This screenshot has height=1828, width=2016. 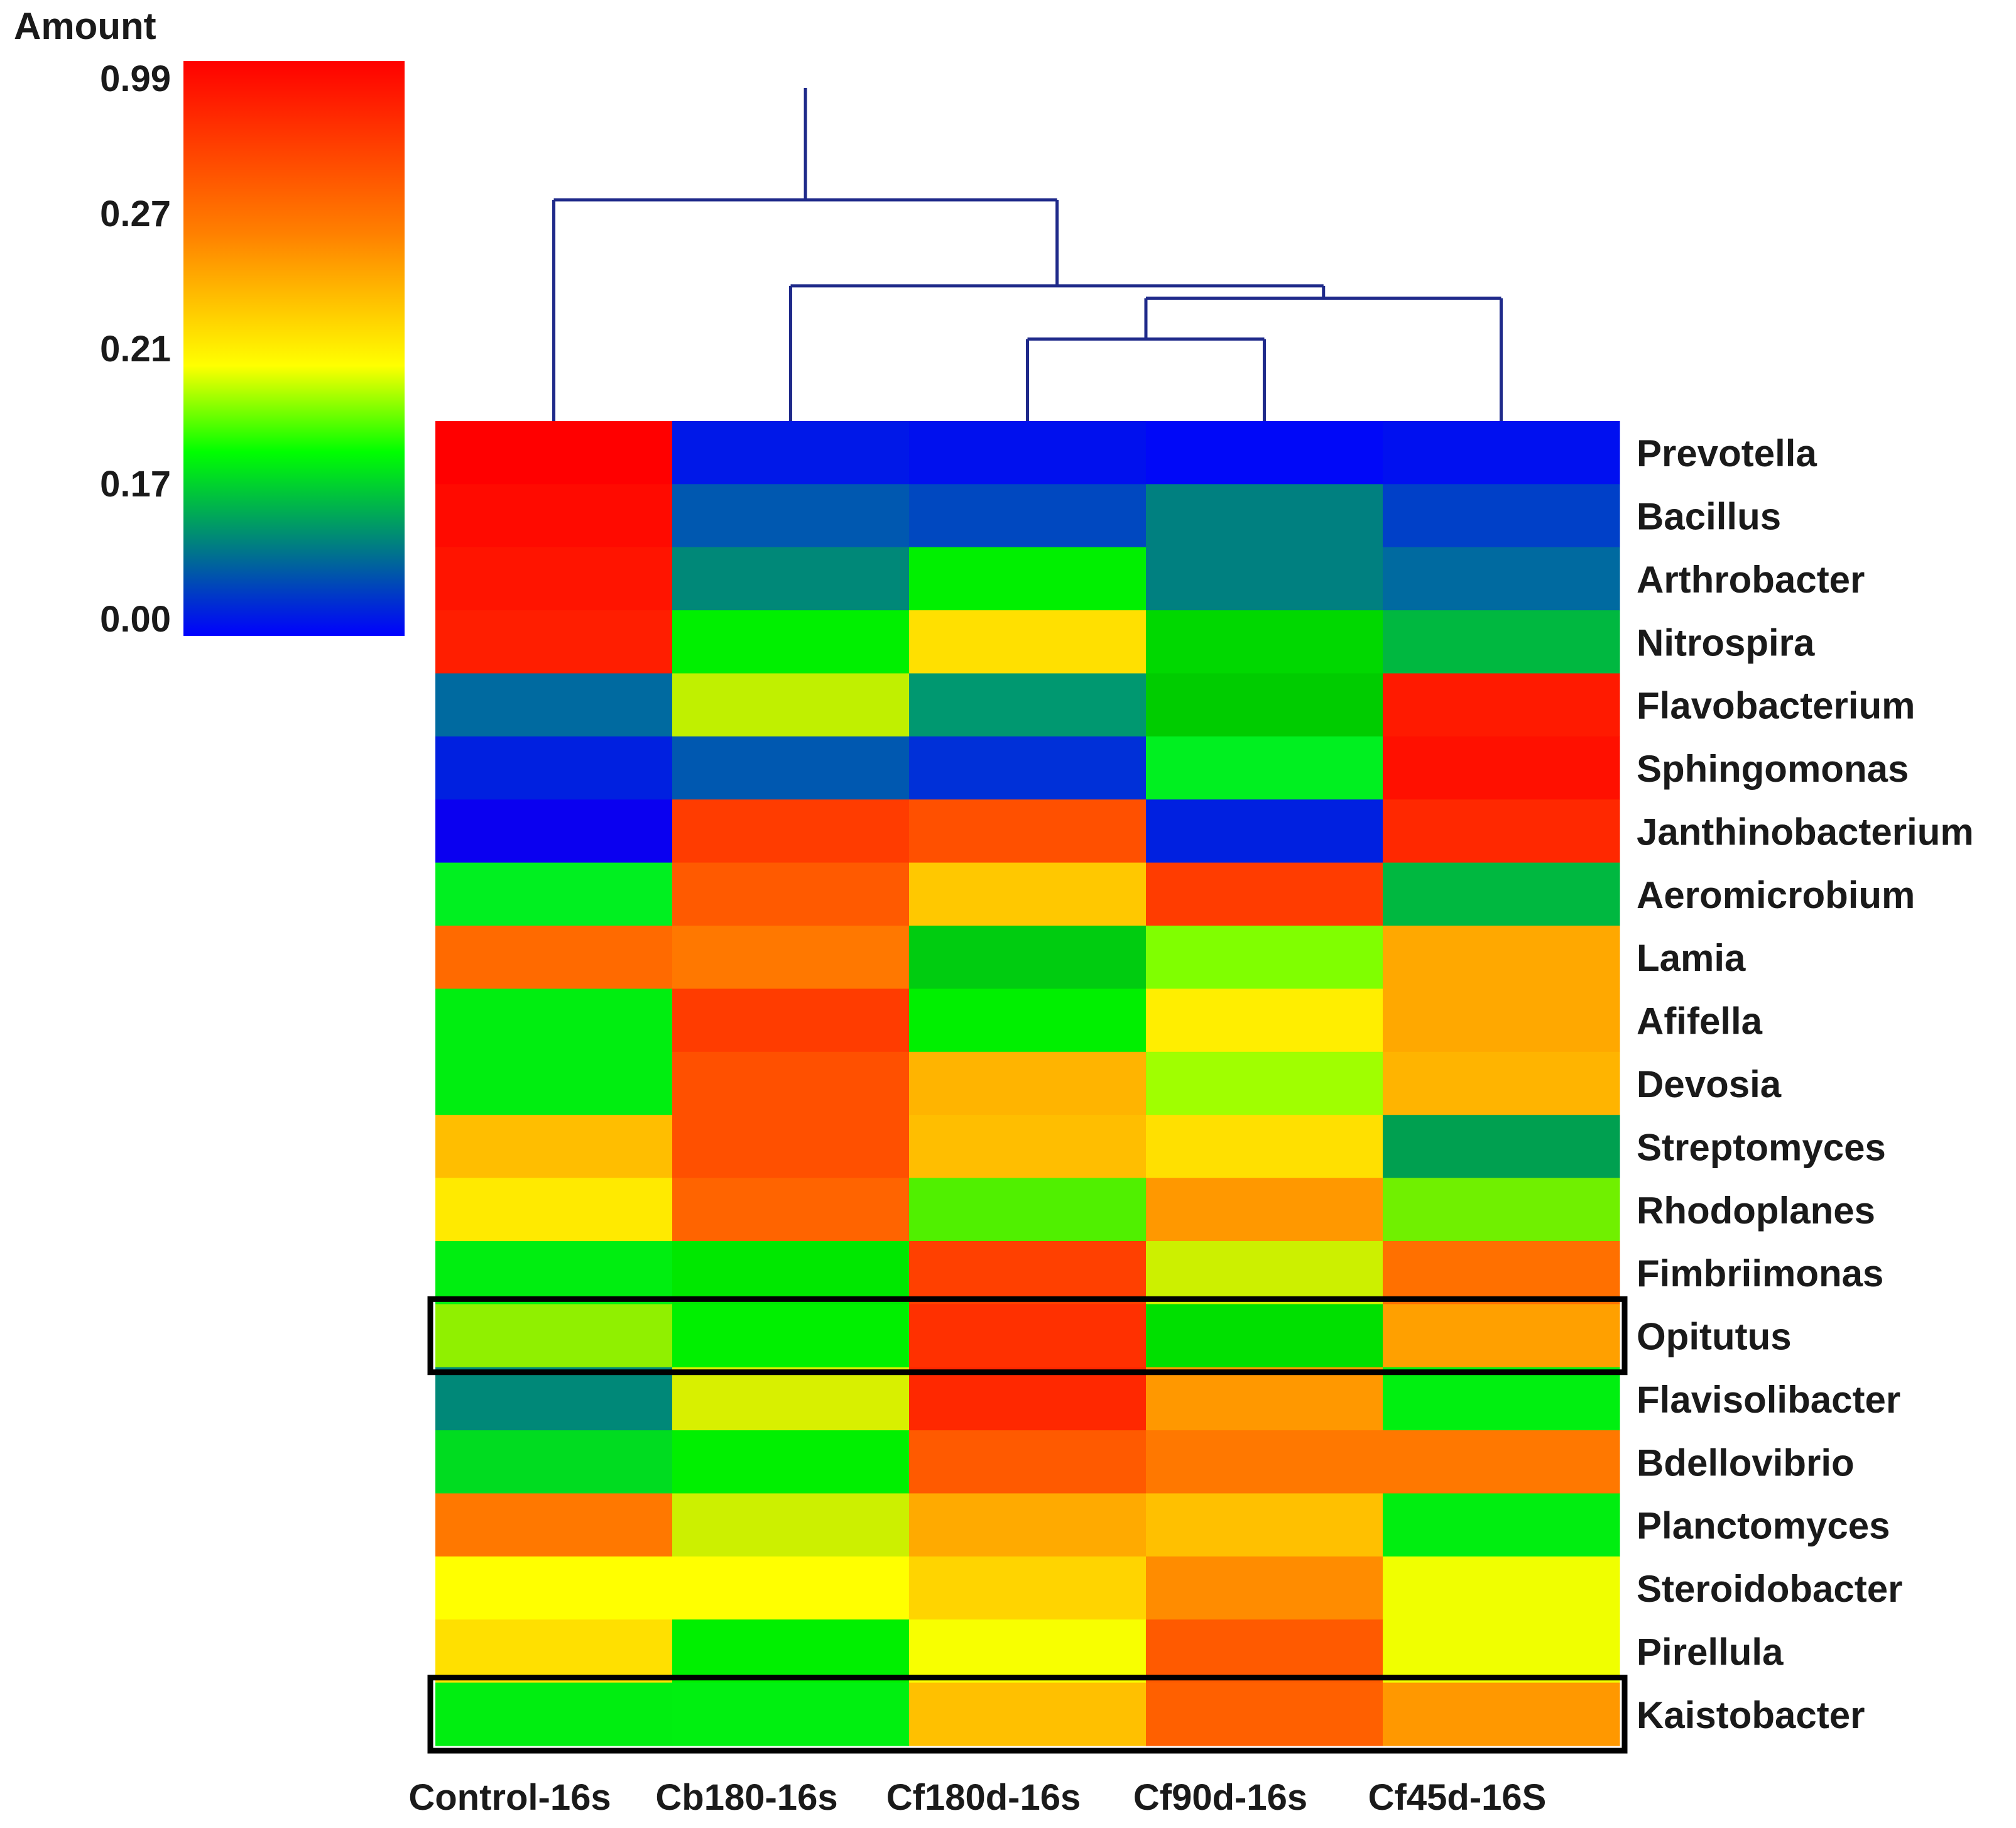 What do you see at coordinates (1714, 1337) in the screenshot?
I see `row-label: Opitutus` at bounding box center [1714, 1337].